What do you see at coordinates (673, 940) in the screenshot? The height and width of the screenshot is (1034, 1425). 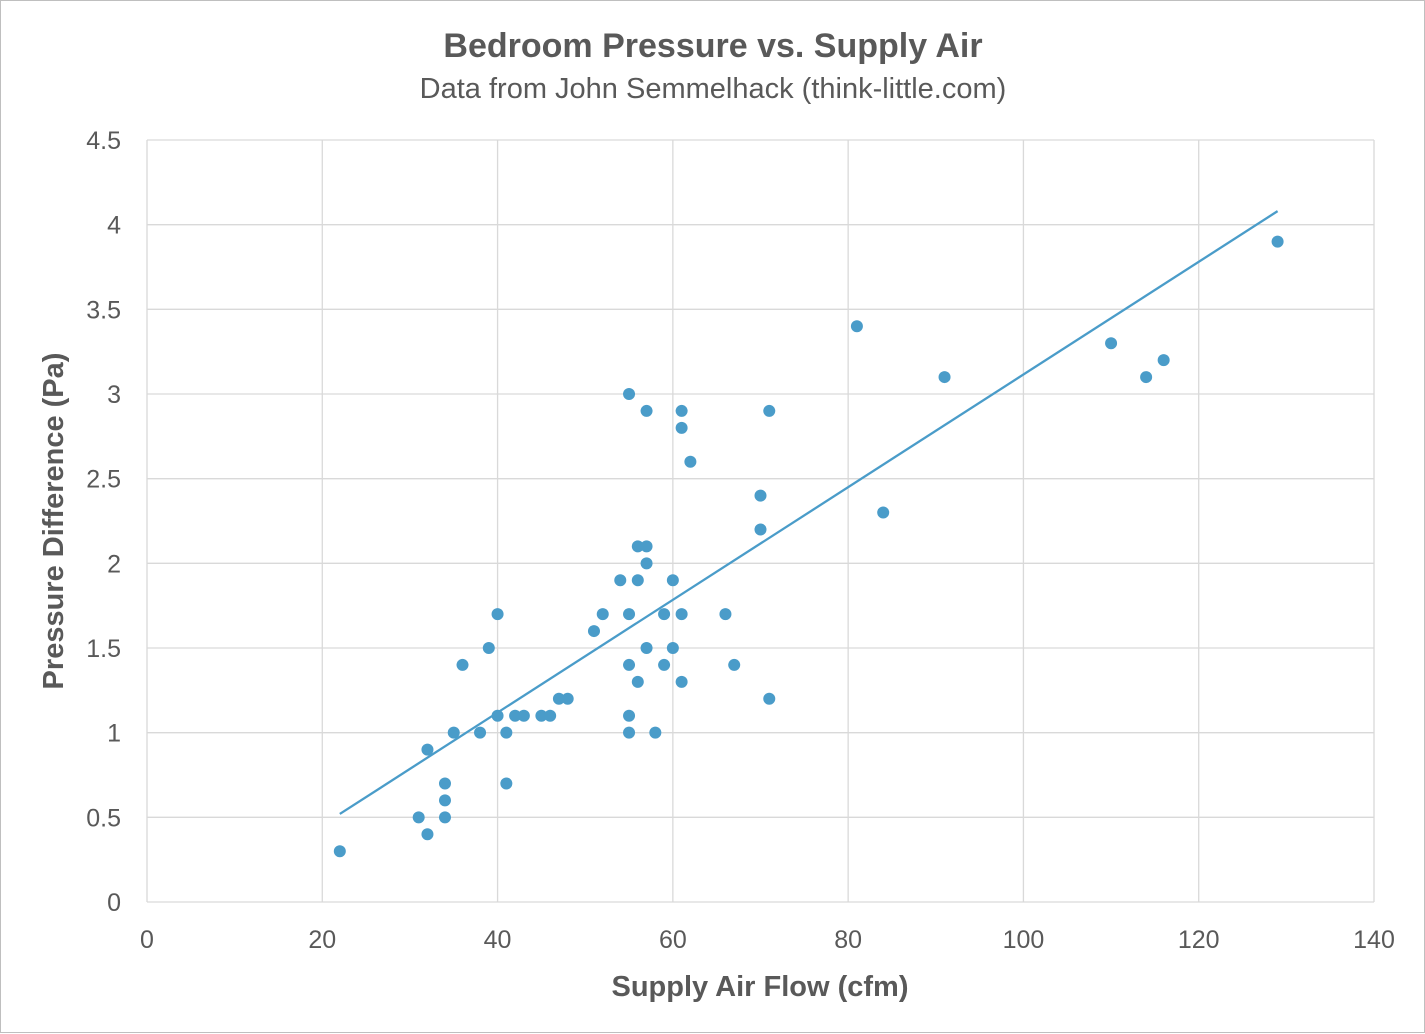 I see `x-tick-label: 60` at bounding box center [673, 940].